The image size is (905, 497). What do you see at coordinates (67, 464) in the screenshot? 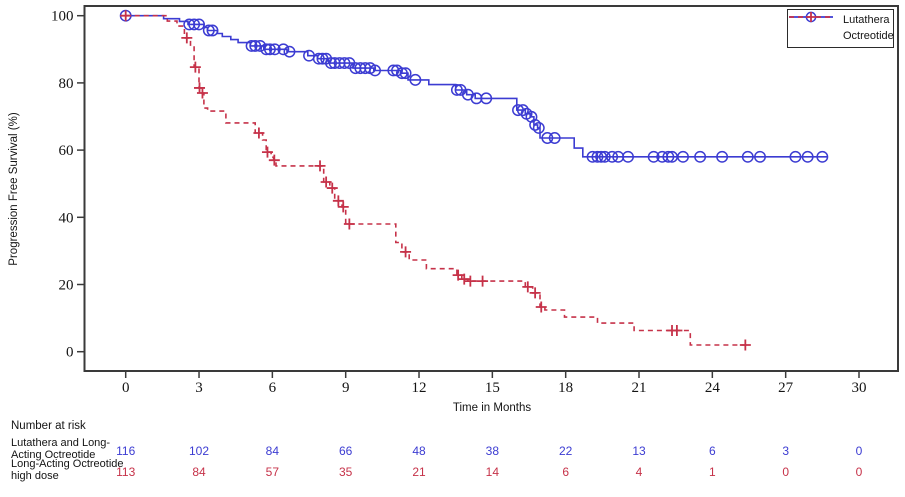
I see `risk-row-label-line: Long-Acting Octreotide` at bounding box center [67, 464].